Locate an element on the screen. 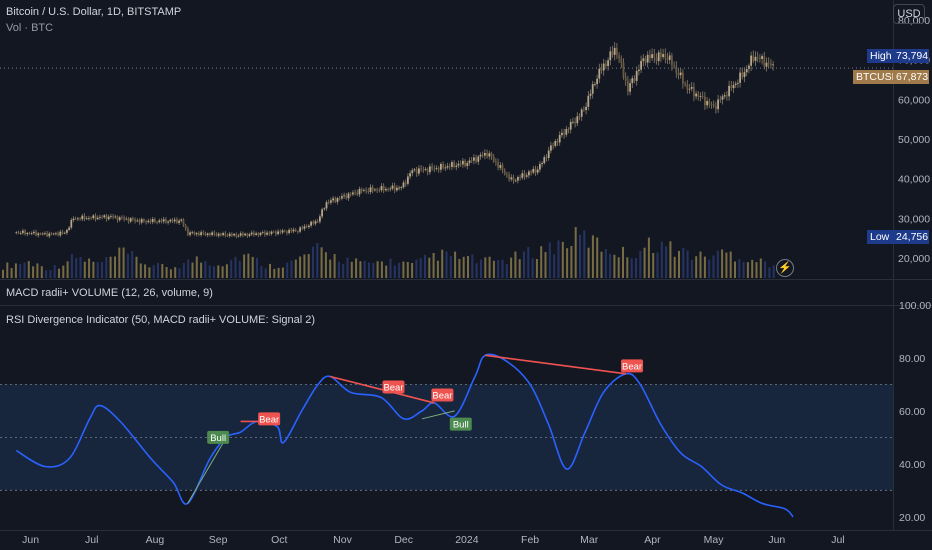 Image resolution: width=932 pixels, height=550 pixels. time-tick-label: Jul is located at coordinates (91, 540).